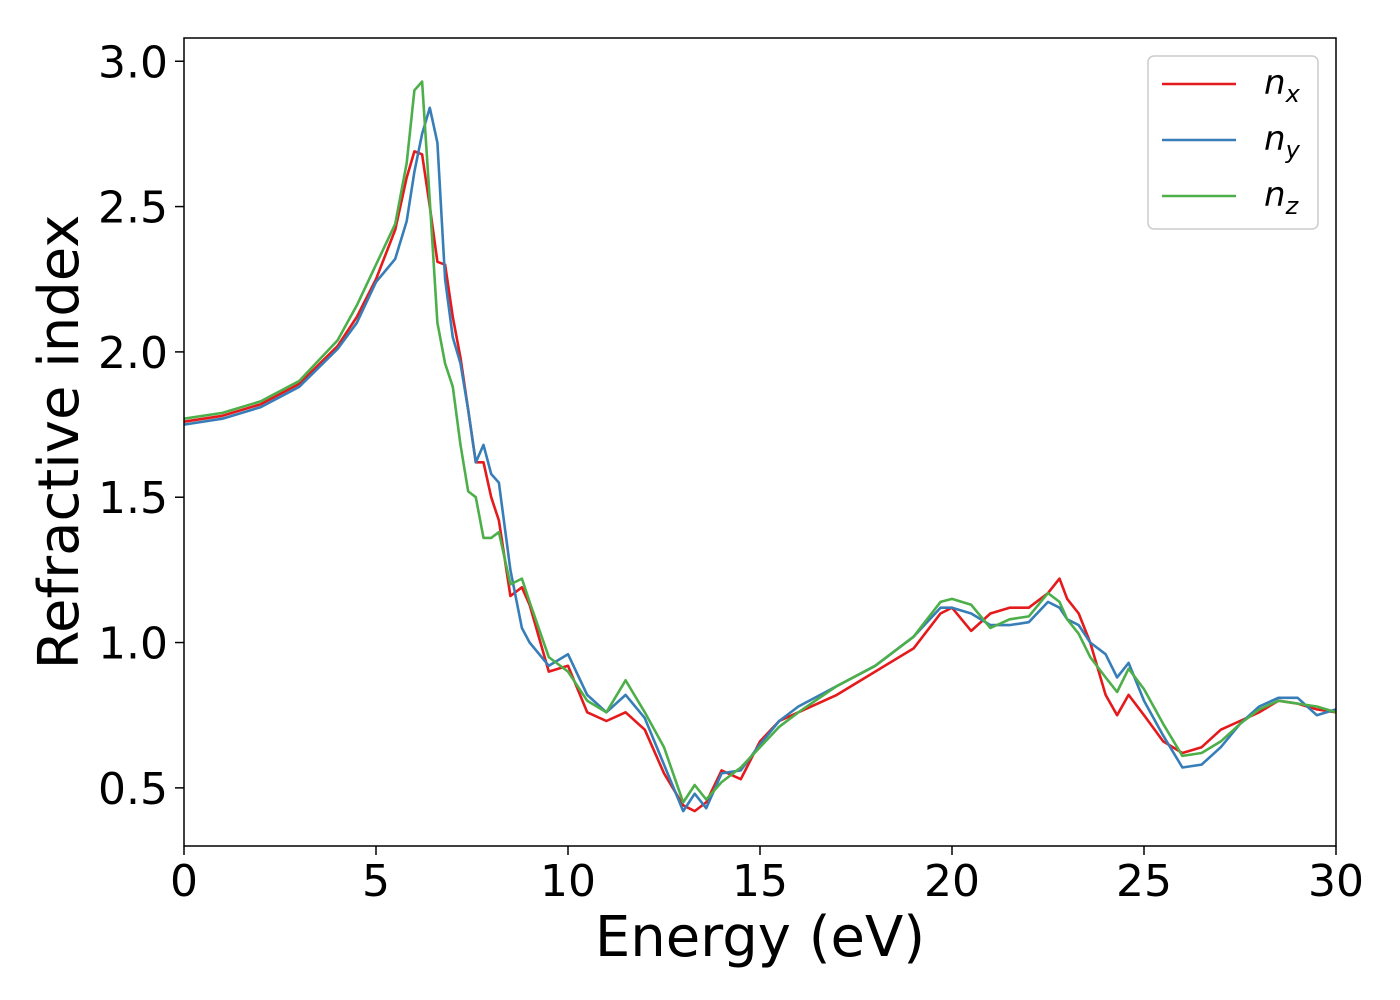 The height and width of the screenshot is (1000, 1400). Describe the element at coordinates (133, 789) in the screenshot. I see `y-tick-label: 0.5` at that location.